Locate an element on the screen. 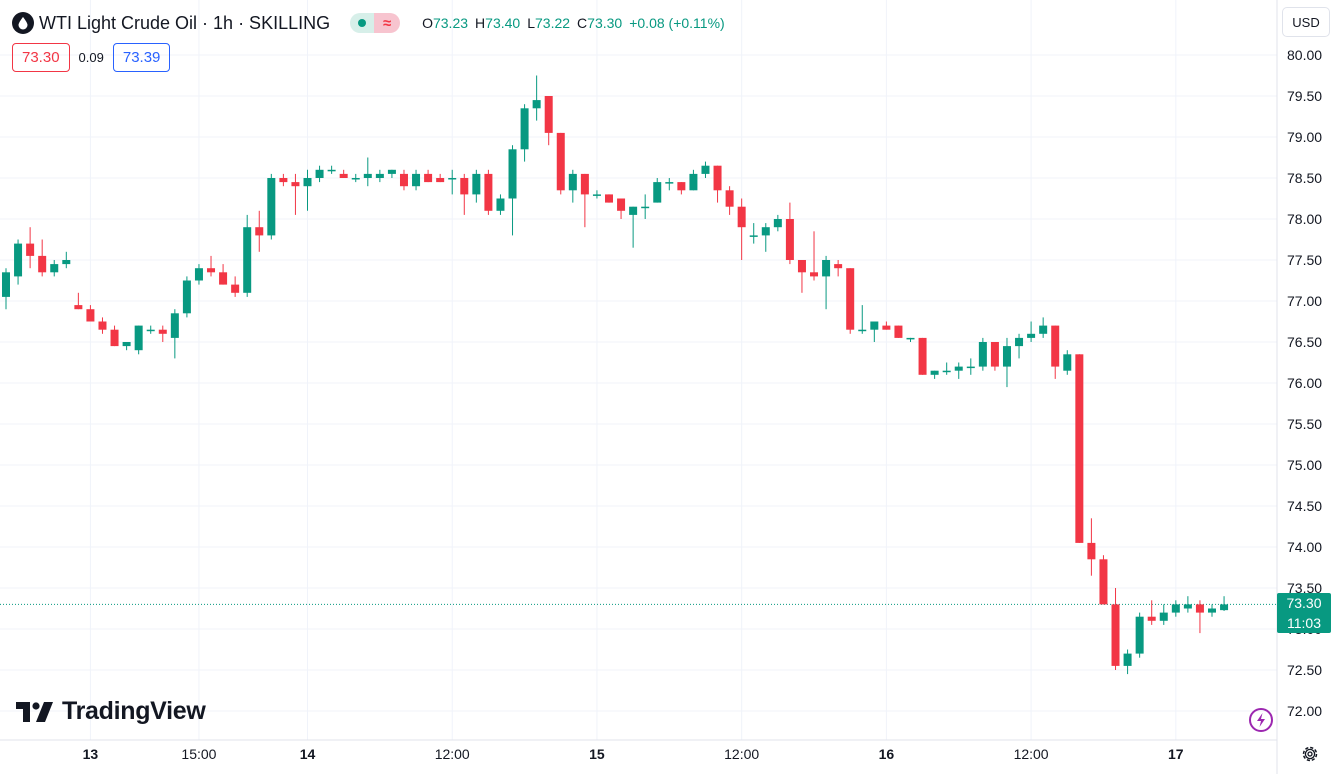 This screenshot has width=1334, height=774. last-price-value: 73.30 is located at coordinates (1304, 603).